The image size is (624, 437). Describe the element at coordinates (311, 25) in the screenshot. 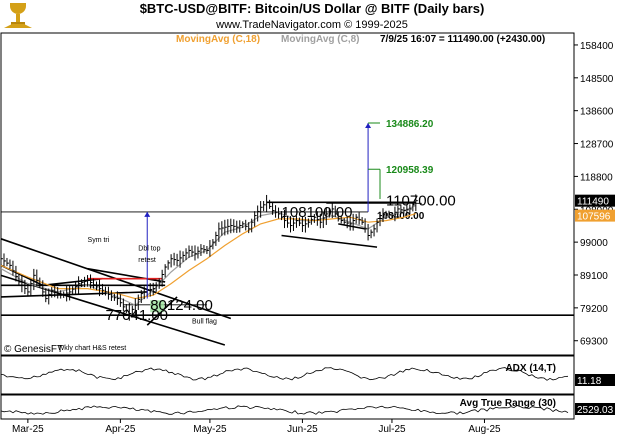

I see `chart-subtitle: www.TradeNavigator.com © 1999-2025` at that location.